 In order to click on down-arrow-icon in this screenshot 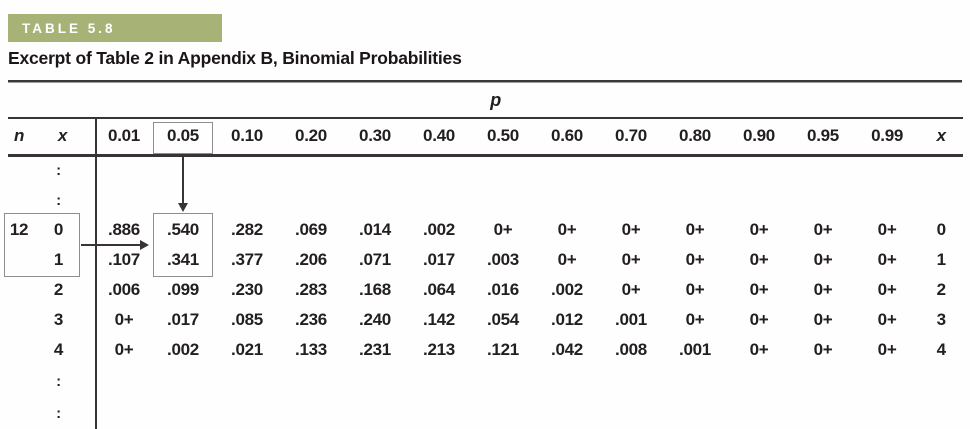, I will do `click(183, 180)`.